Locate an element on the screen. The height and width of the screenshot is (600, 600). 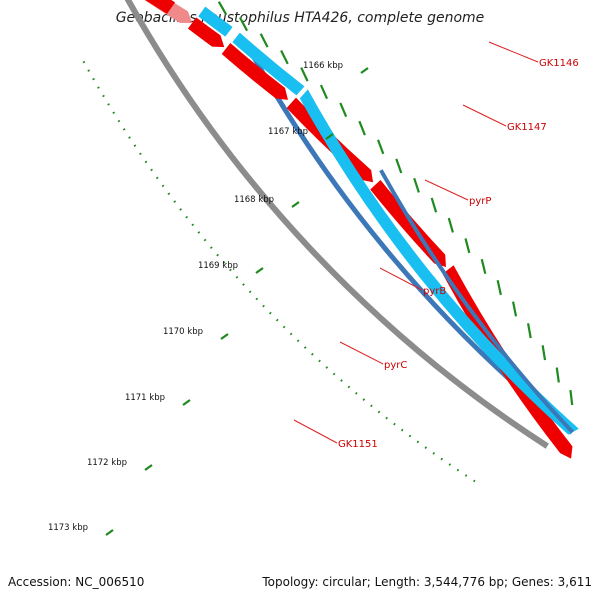
gene-label: pyrP is located at coordinates (480, 201).